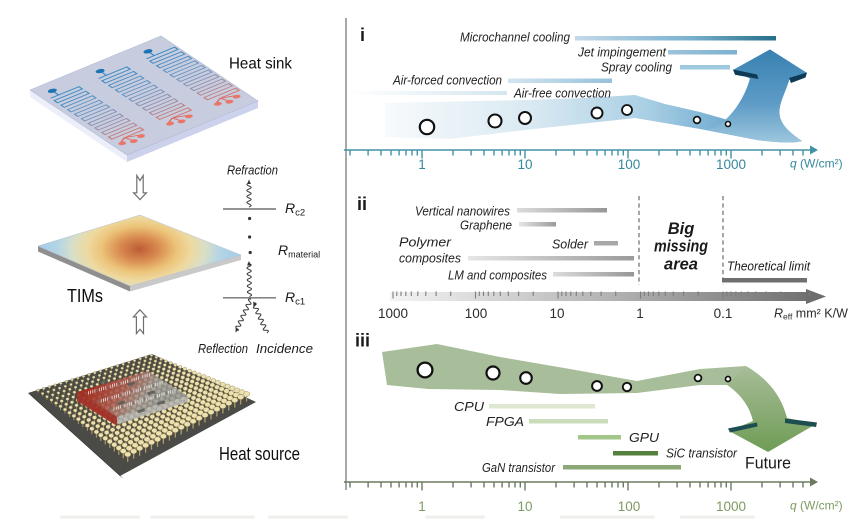 The width and height of the screenshot is (860, 521). I want to click on svg-text: Rc2, so click(295, 209).